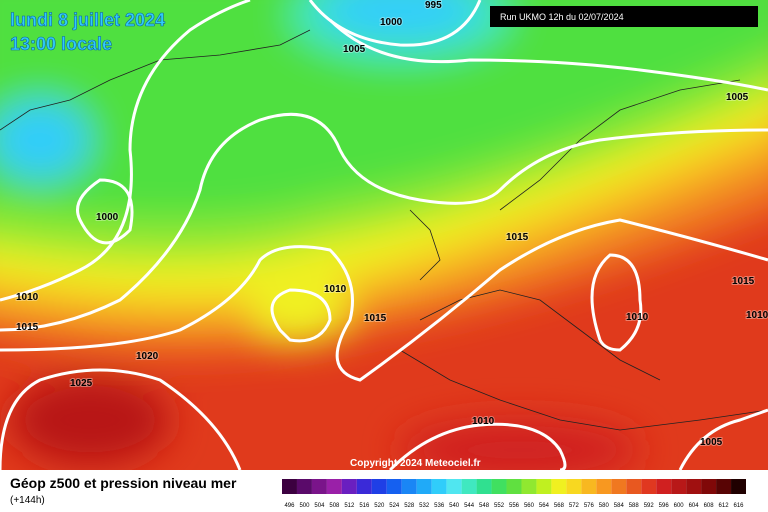 The image size is (768, 512). Describe the element at coordinates (709, 506) in the screenshot. I see `legend-label: 608` at that location.